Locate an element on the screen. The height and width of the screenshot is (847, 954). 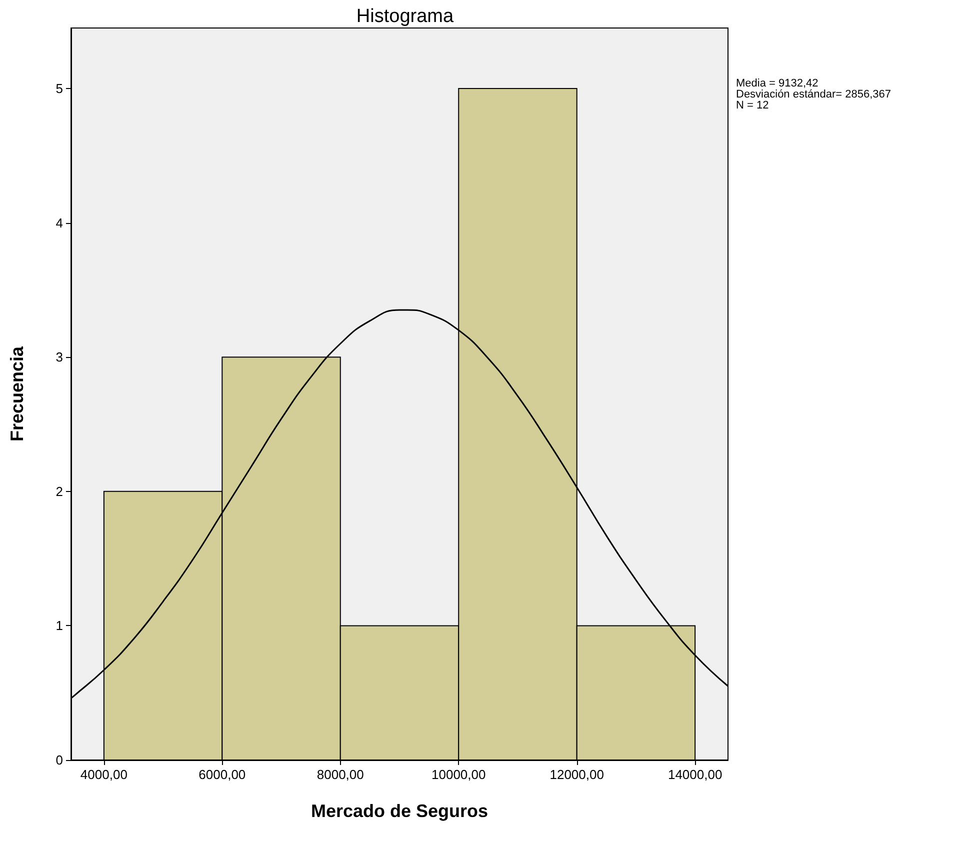
y-tick-label: 0 is located at coordinates (59, 760).